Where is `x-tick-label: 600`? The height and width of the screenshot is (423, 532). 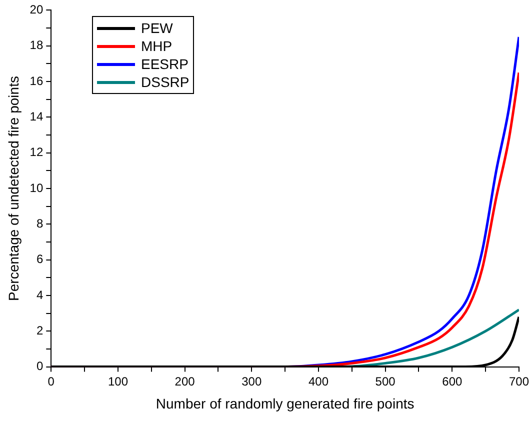
x-tick-label: 600 is located at coordinates (452, 381).